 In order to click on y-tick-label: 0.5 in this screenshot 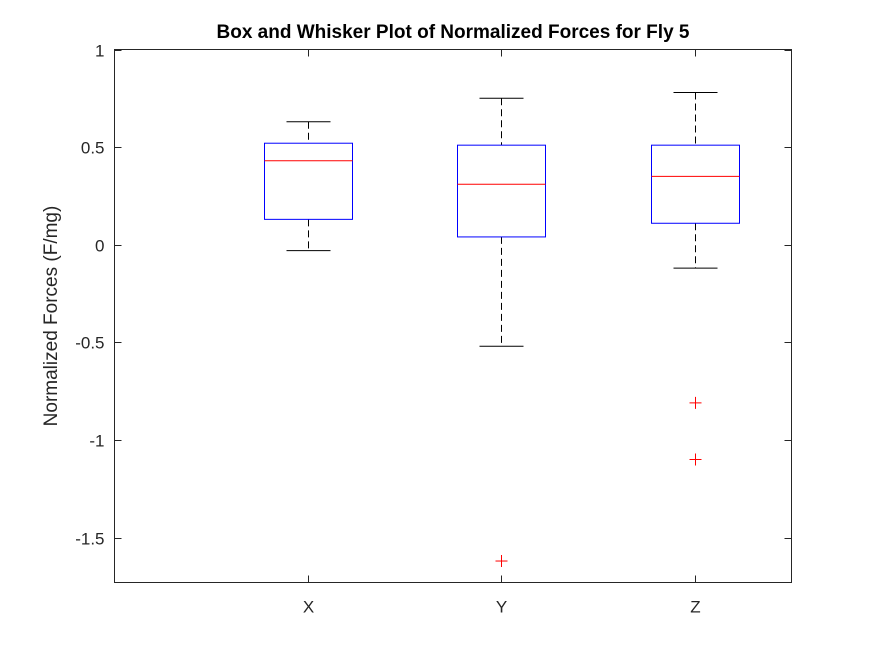, I will do `click(93, 148)`.